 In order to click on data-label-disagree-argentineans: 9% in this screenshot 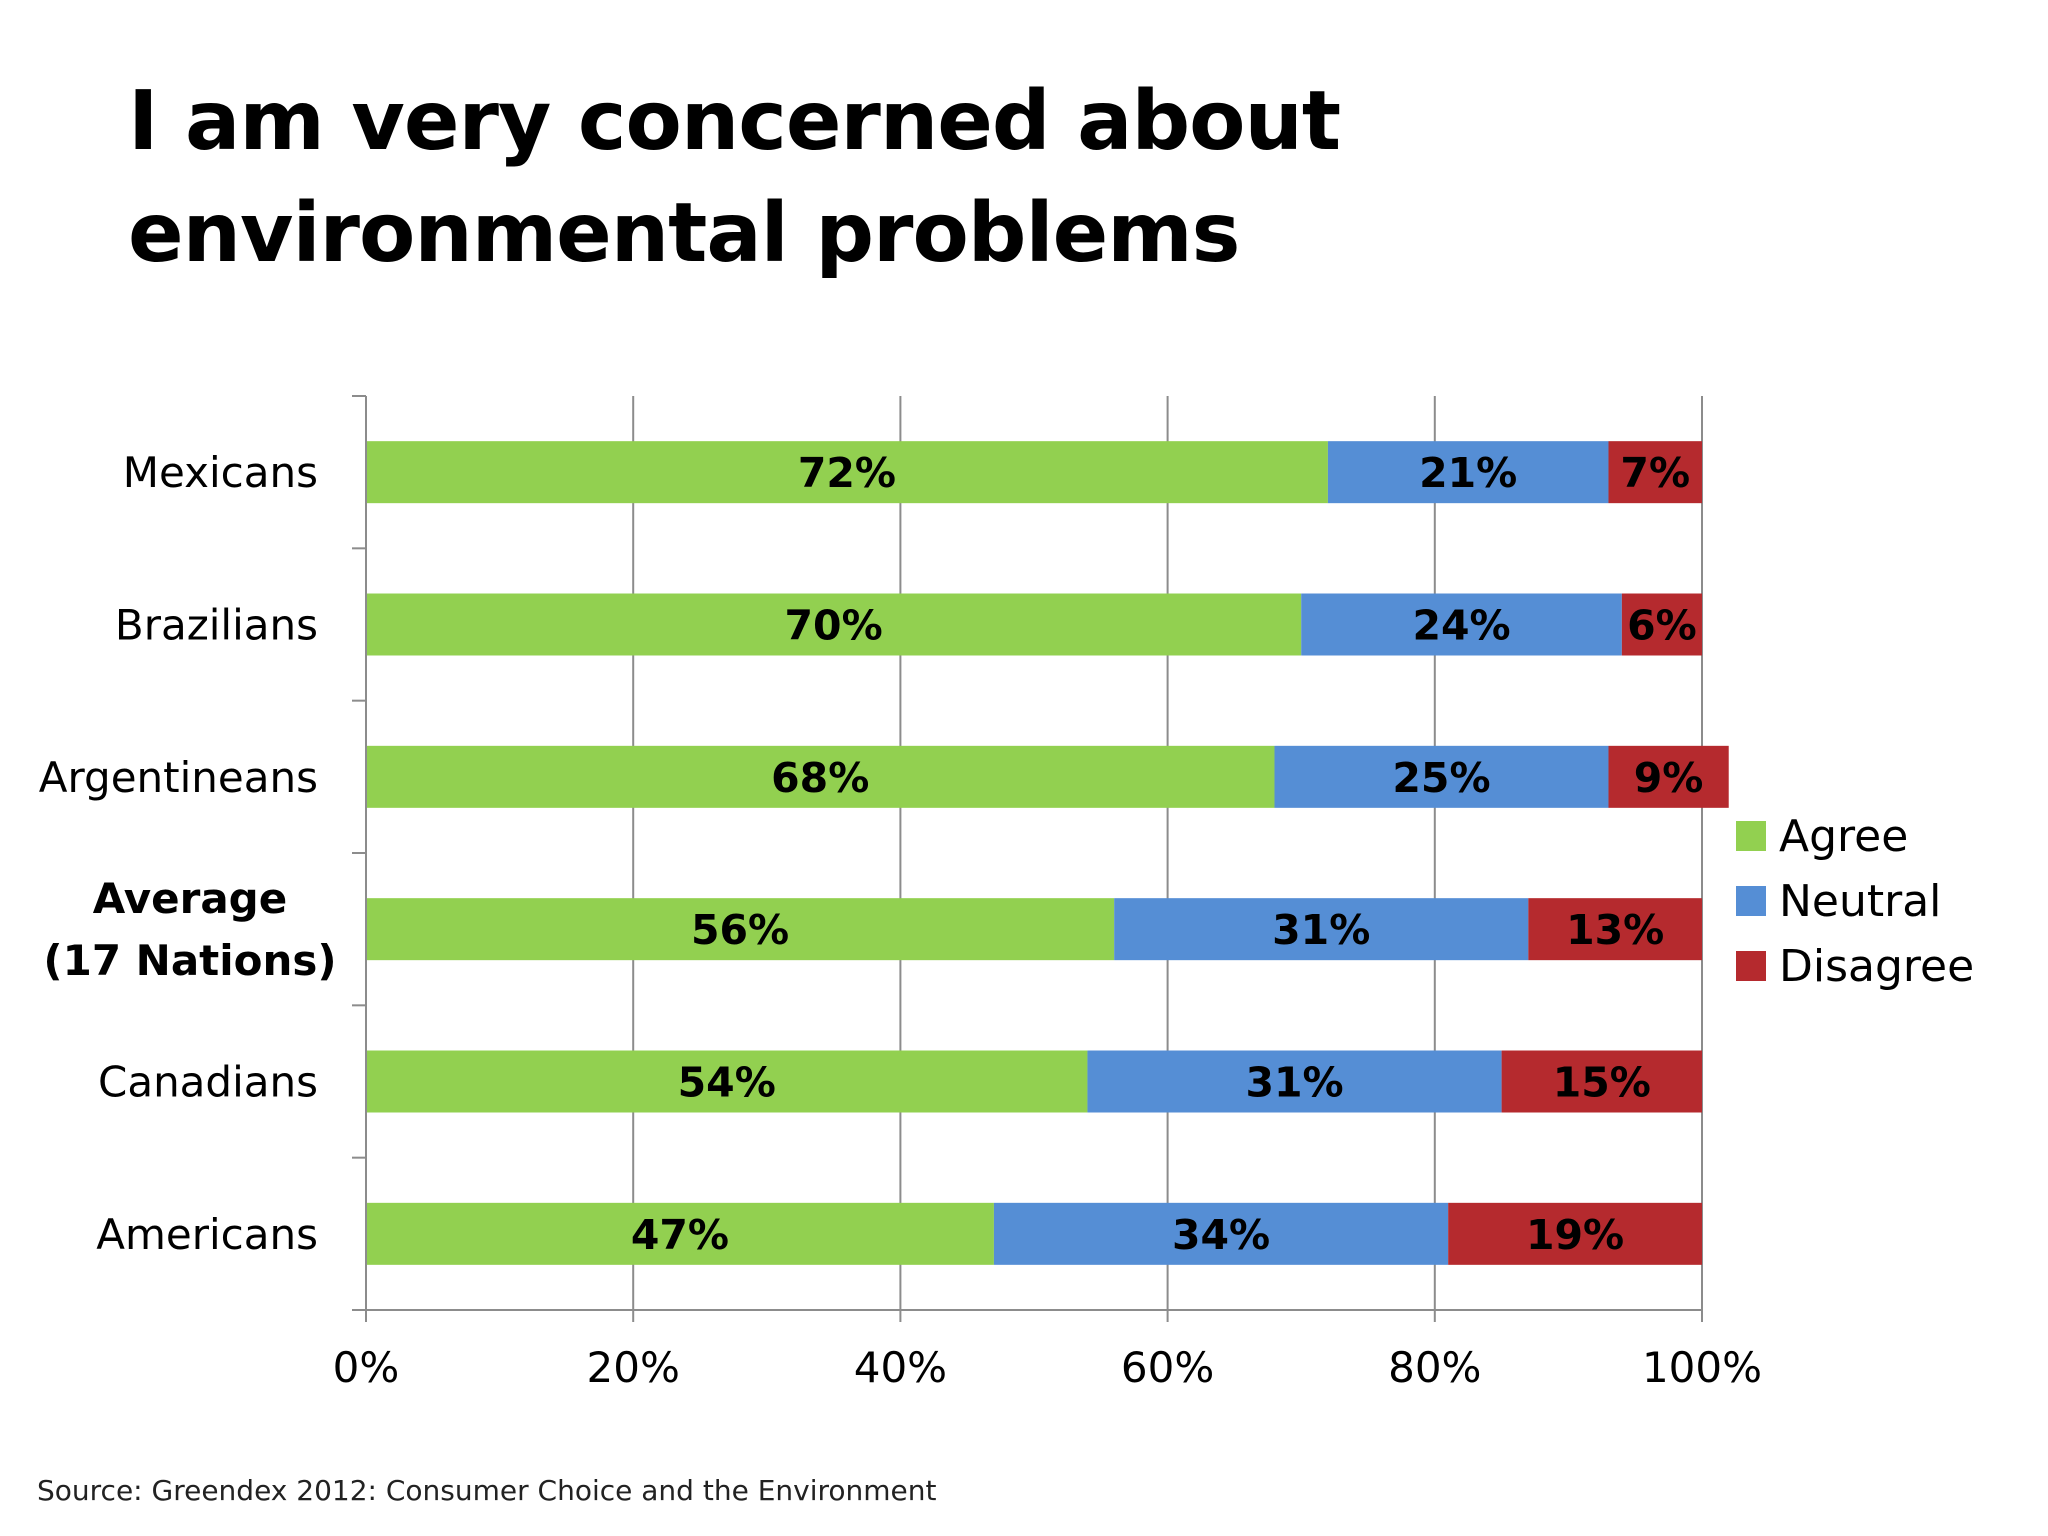, I will do `click(1669, 778)`.